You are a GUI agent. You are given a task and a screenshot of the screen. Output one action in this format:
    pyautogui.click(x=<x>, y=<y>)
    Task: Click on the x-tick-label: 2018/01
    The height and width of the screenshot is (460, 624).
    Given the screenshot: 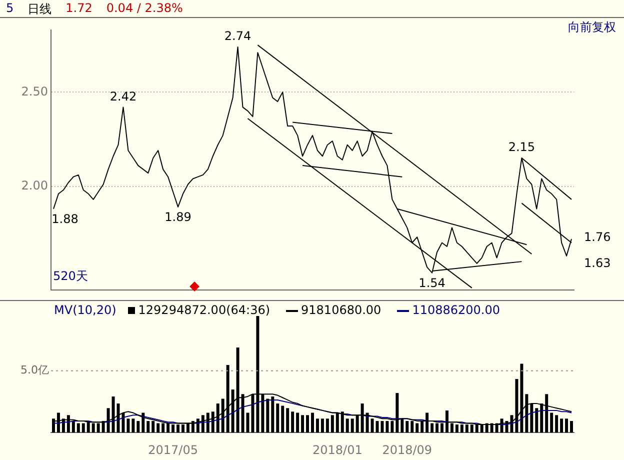 What is the action you would take?
    pyautogui.click(x=337, y=449)
    